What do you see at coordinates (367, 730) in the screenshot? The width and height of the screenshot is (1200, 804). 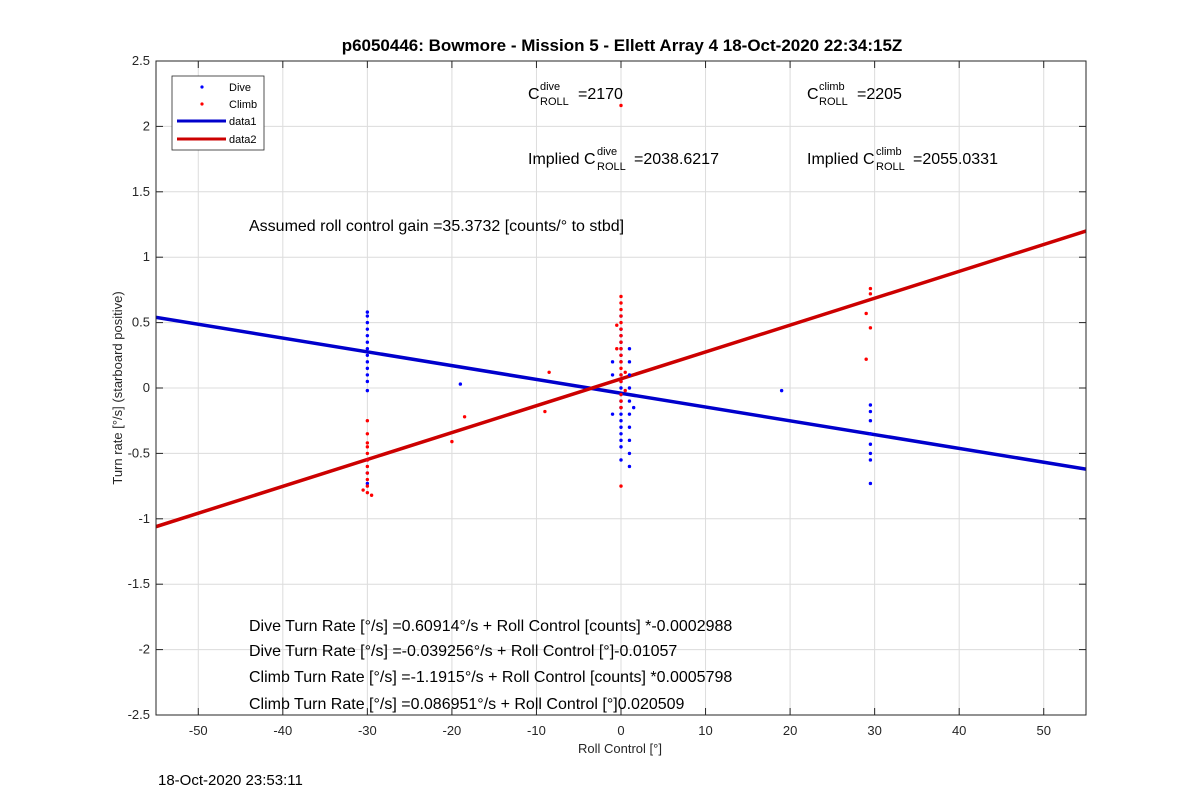 I see `x-tick-label: -30` at bounding box center [367, 730].